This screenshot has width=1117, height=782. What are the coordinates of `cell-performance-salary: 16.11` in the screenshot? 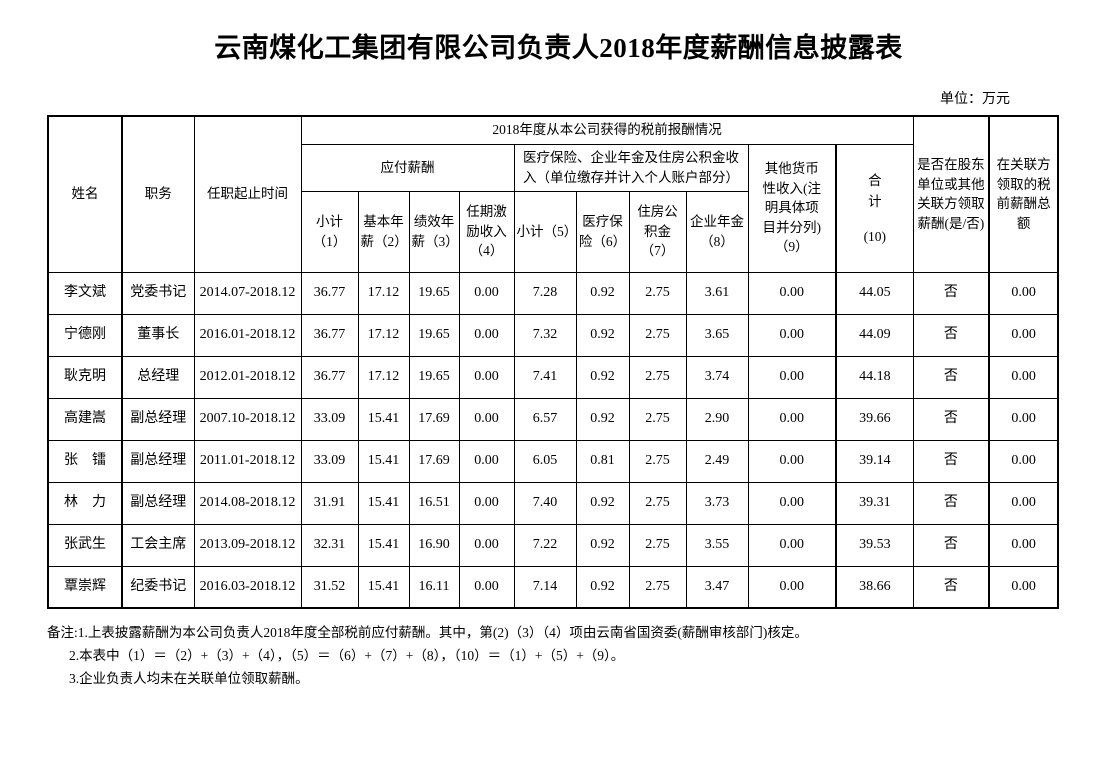 It's located at (434, 587).